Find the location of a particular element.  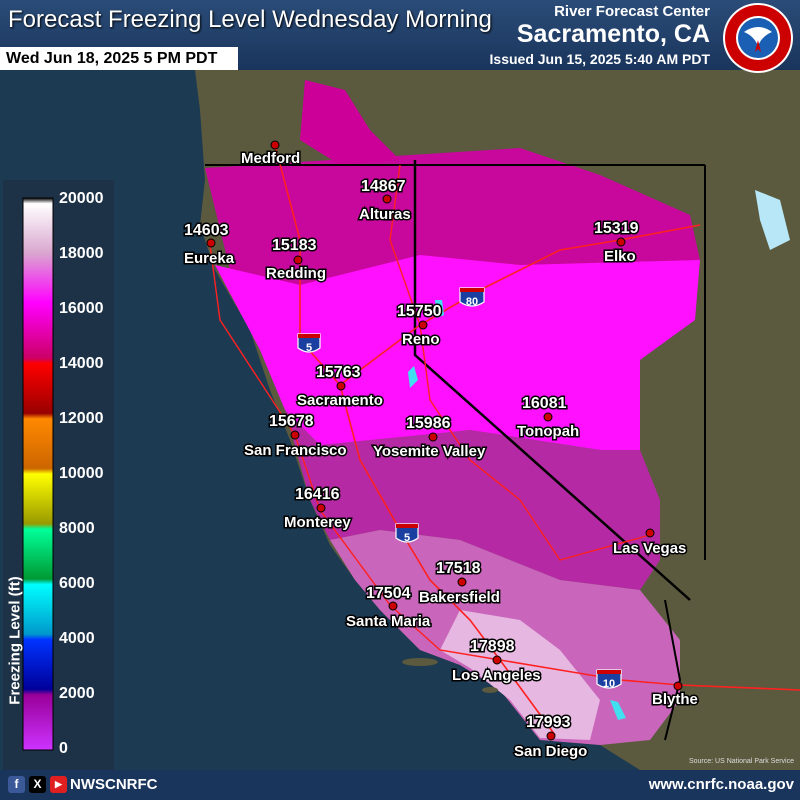

sacramento-dot is located at coordinates (341, 386).